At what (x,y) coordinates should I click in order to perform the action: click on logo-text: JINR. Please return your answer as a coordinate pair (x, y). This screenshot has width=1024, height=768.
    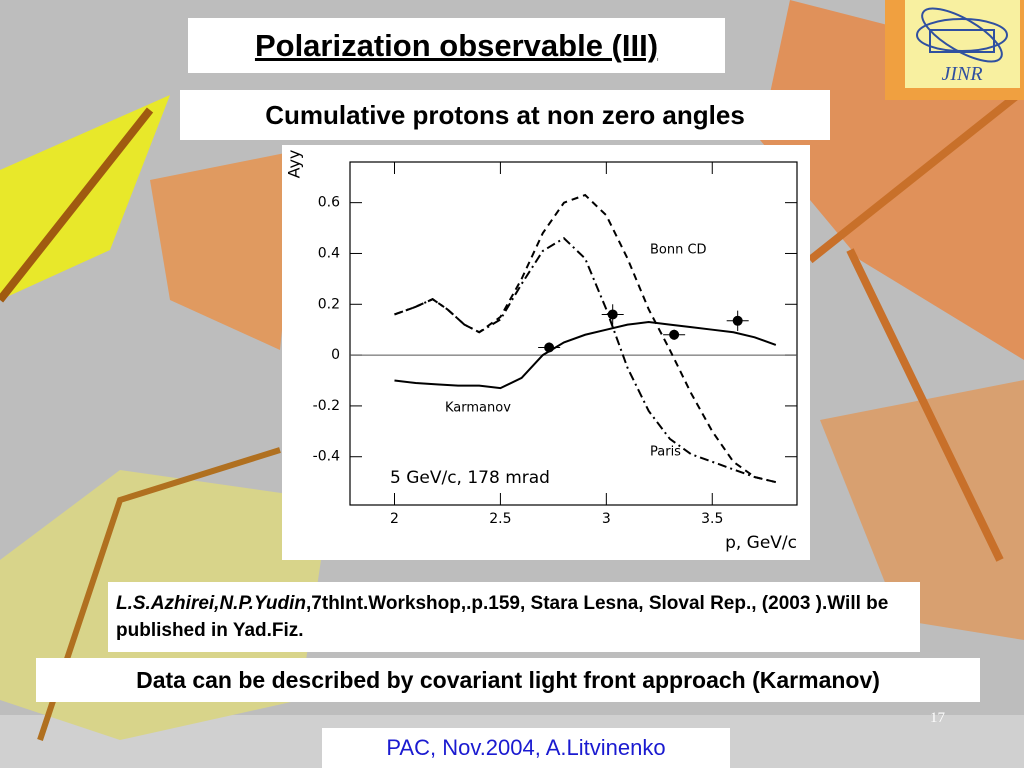
    Looking at the image, I should click on (961, 74).